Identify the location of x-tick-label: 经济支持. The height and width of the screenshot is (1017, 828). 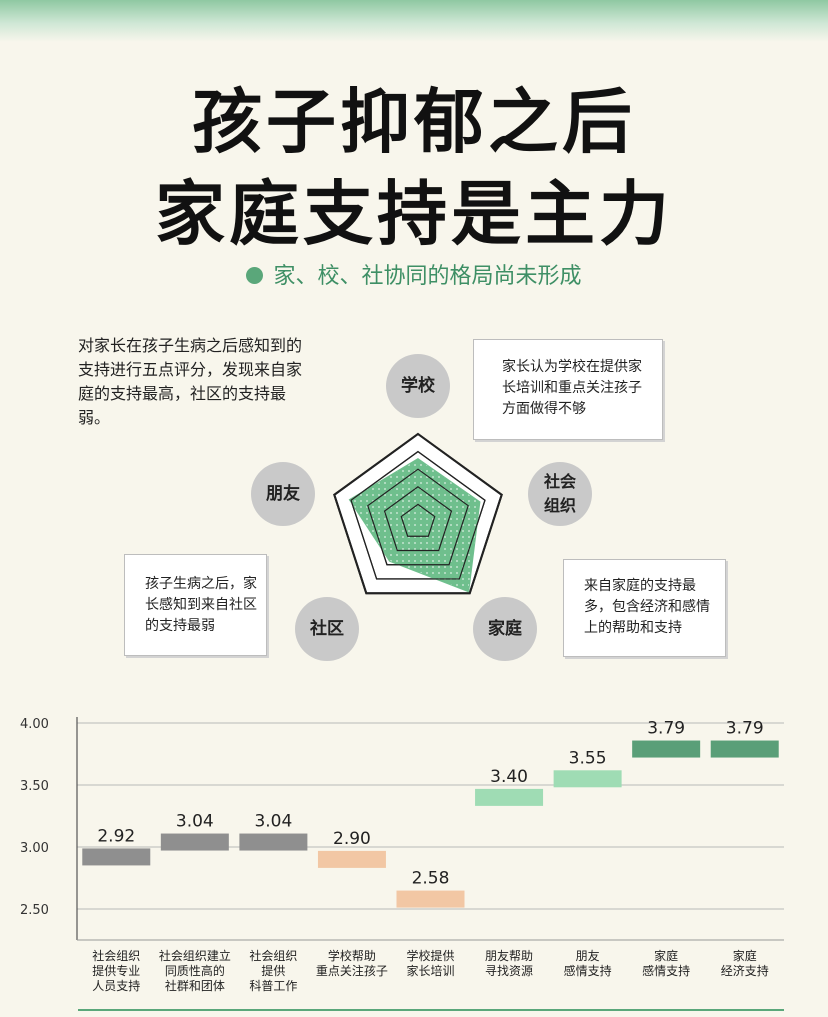
(745, 970).